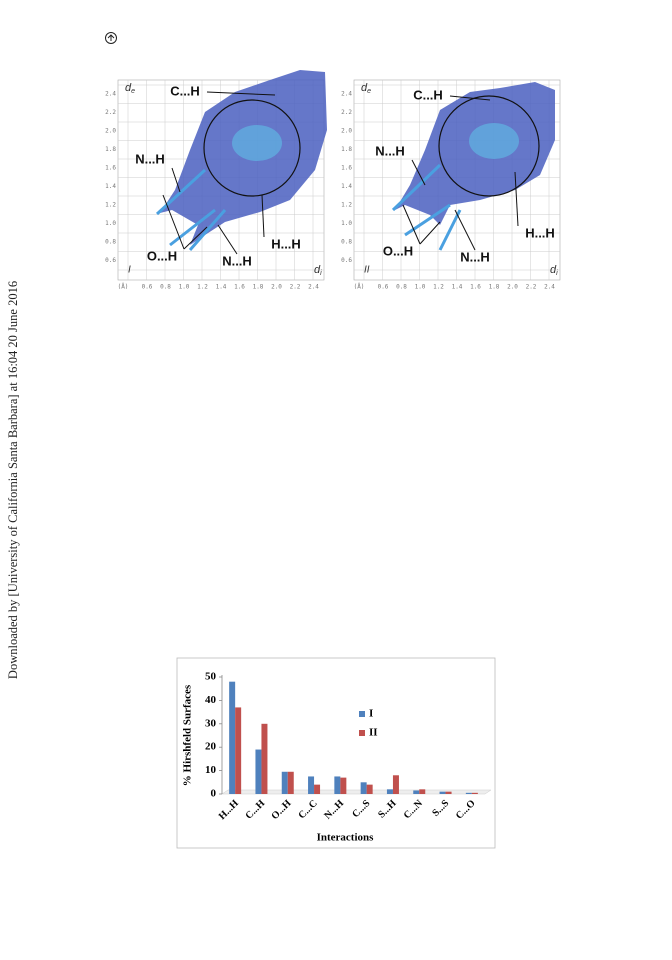 This screenshot has width=672, height=960. I want to click on legend-label: II, so click(373, 733).